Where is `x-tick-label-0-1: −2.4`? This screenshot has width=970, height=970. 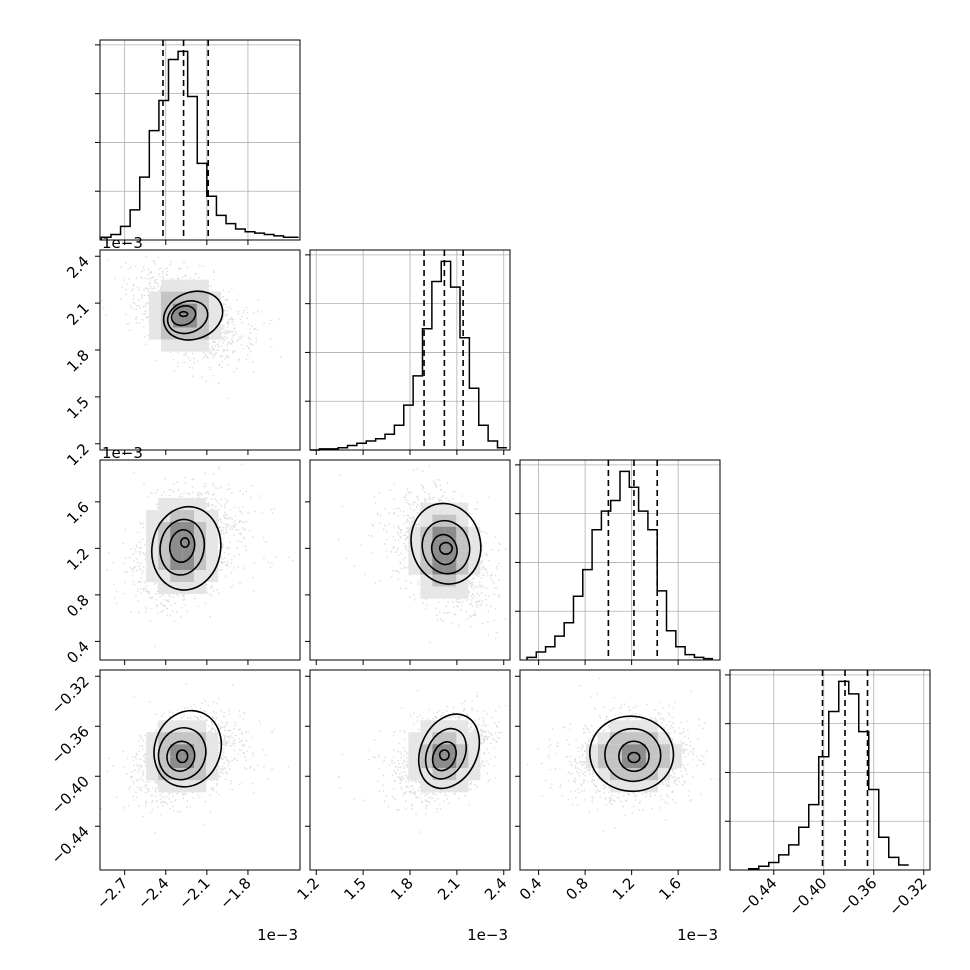 x-tick-label-0-1: −2.4 is located at coordinates (153, 893).